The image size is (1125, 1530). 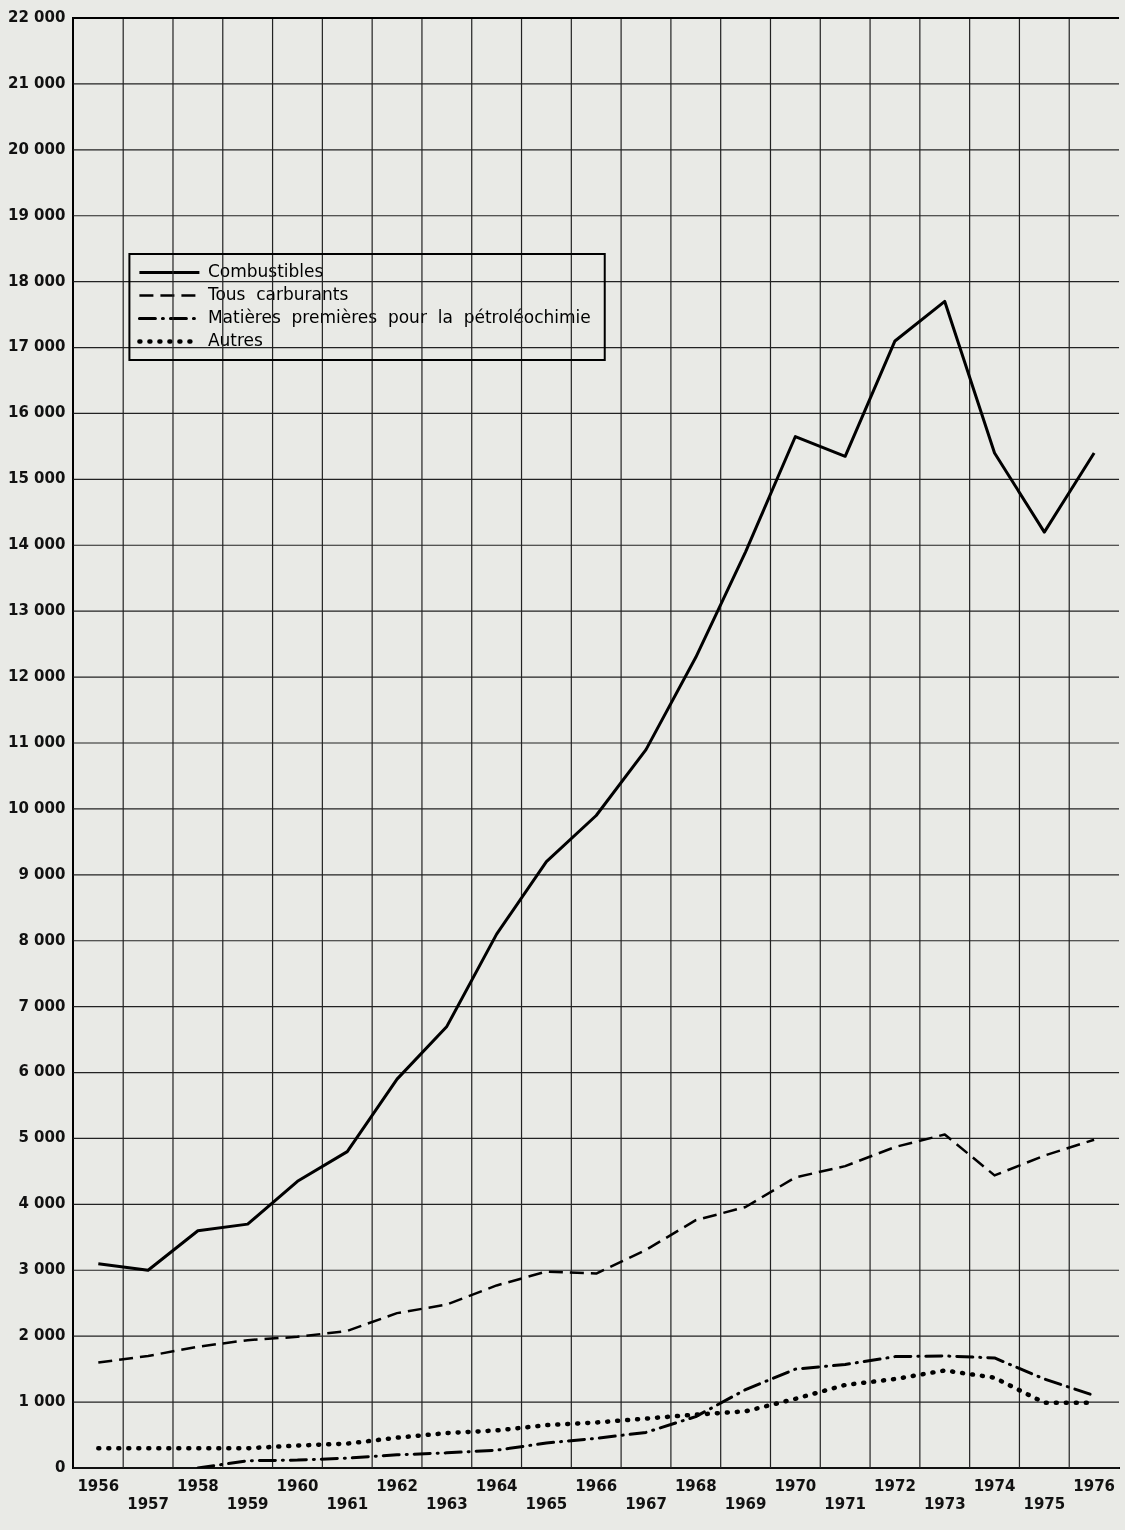 I want to click on y-tick-label: 1 000, so click(x=42, y=1400).